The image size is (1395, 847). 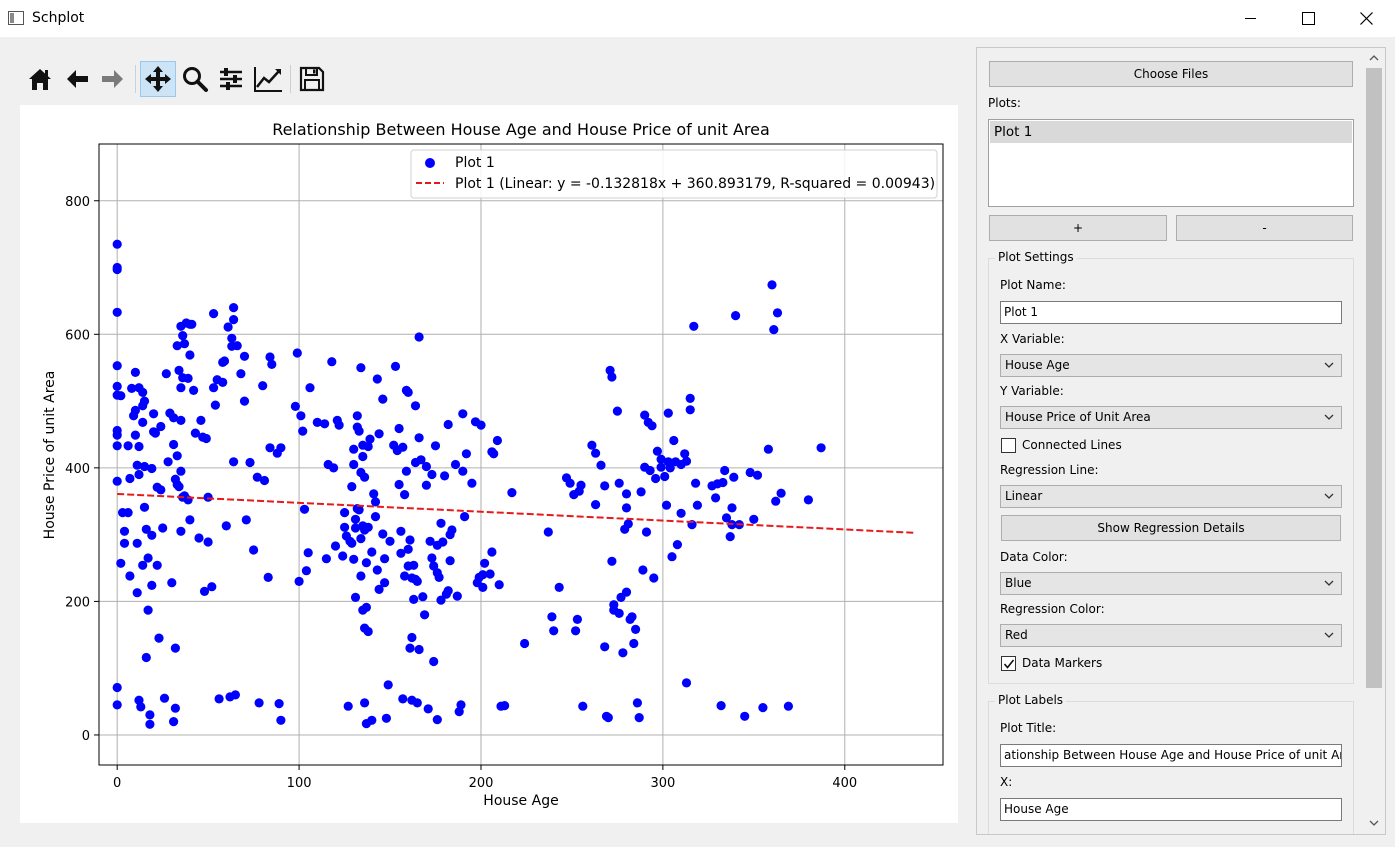 What do you see at coordinates (1264, 228) in the screenshot?
I see `remove-plot-button: -` at bounding box center [1264, 228].